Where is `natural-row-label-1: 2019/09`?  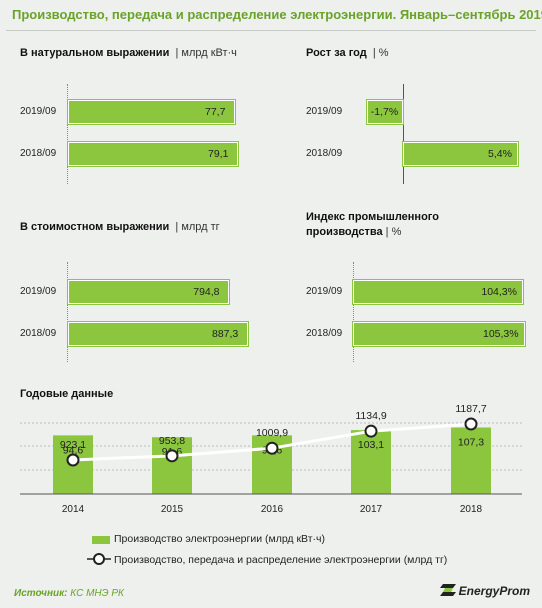
natural-row-label-1: 2019/09 is located at coordinates (38, 111).